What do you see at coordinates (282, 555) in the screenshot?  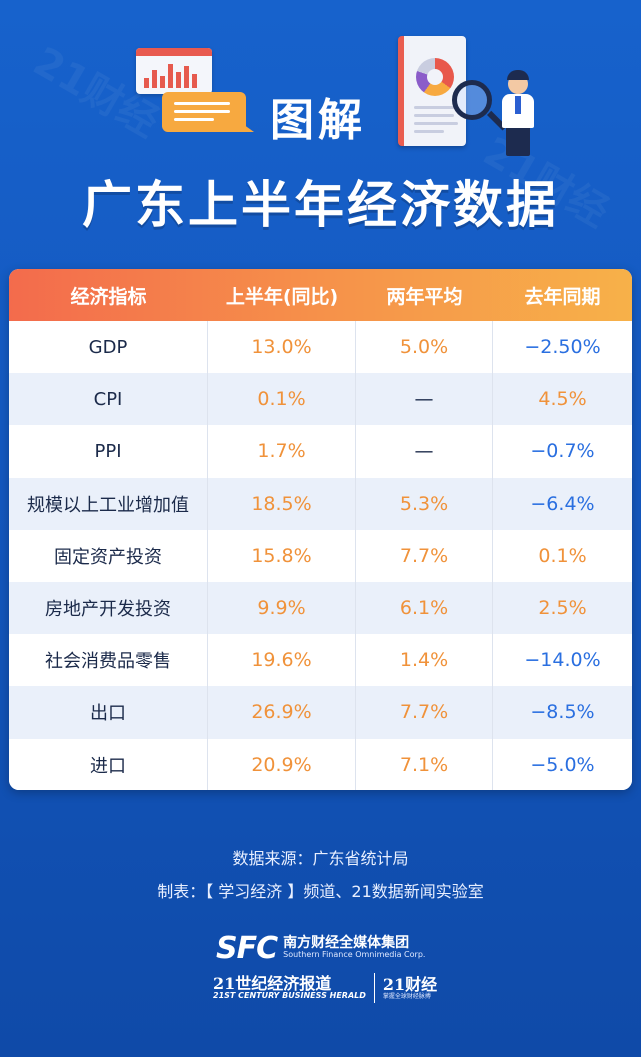 I see `h1-value: 15.8%` at bounding box center [282, 555].